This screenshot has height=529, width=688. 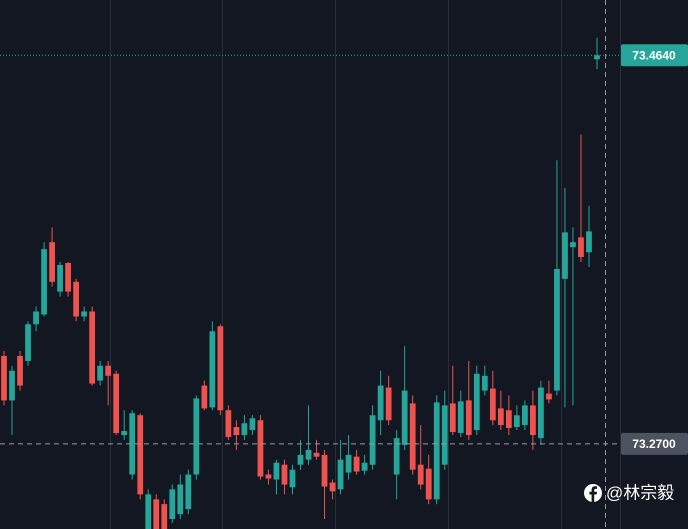 I want to click on watermark-icon, so click(x=593, y=493).